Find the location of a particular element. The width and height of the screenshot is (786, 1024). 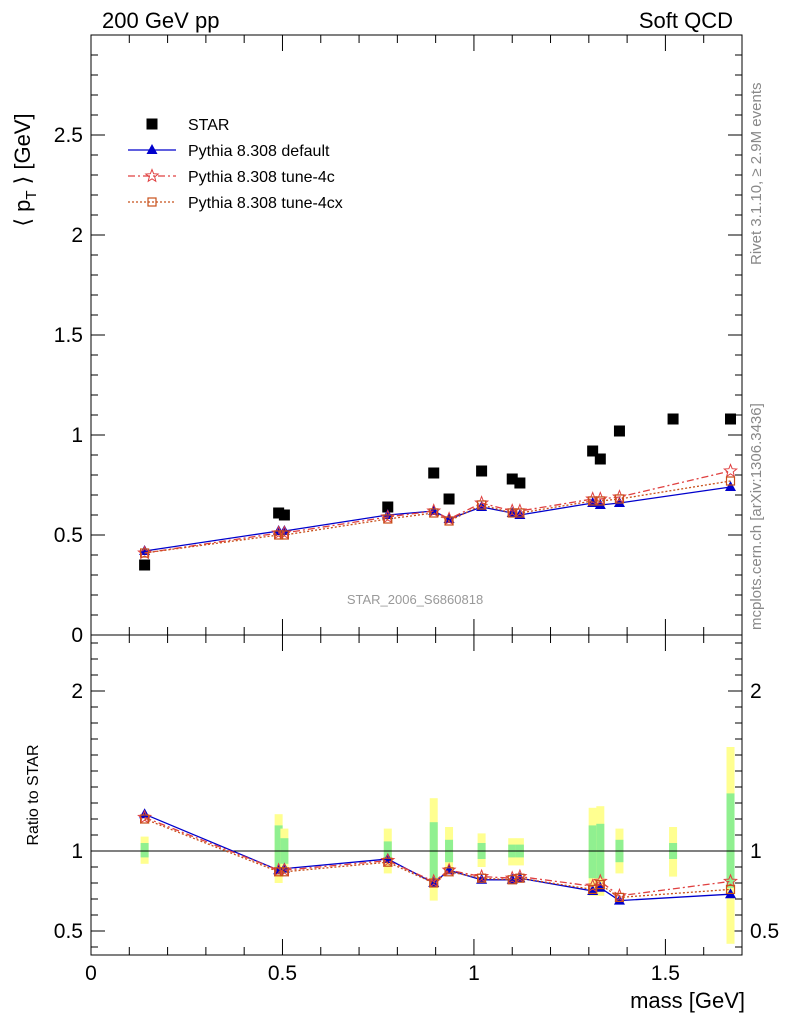

main-y-tick-label: 1.5 is located at coordinates (68, 335).